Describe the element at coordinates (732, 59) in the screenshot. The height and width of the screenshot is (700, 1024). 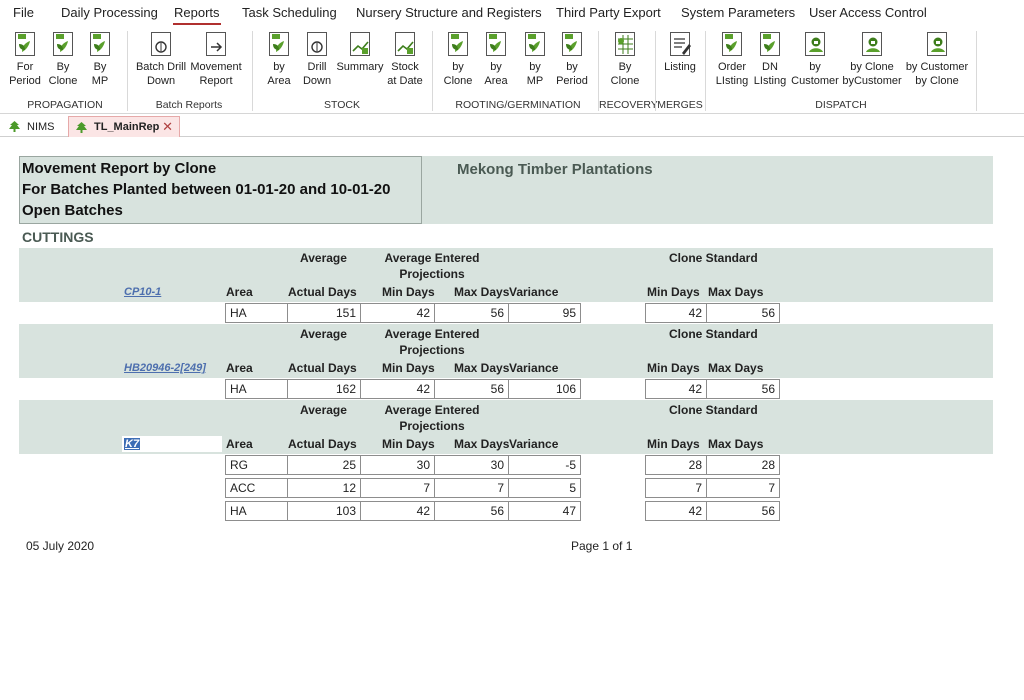
I see `dispatch-order-listing-button: Order LIsting` at that location.